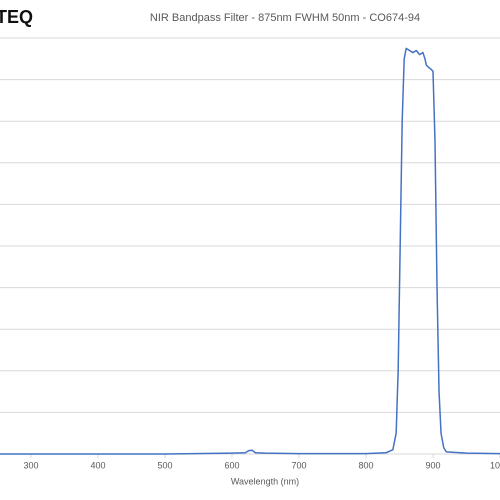  I want to click on x-axis-label: Wavelength (nm), so click(265, 481).